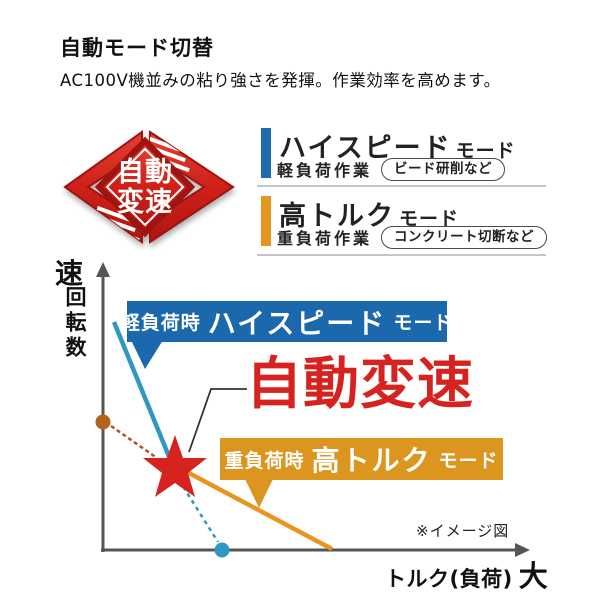 The width and height of the screenshot is (600, 600). I want to click on high-torque-line-dashed, so click(134, 442).